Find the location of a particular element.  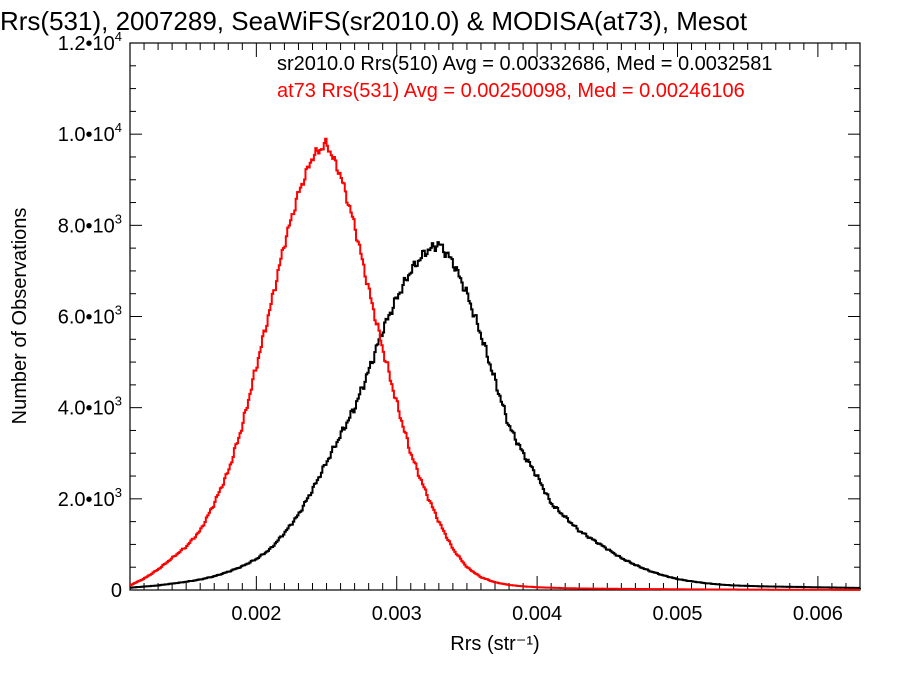

x-tick-label-0: 0.002 is located at coordinates (256, 614).